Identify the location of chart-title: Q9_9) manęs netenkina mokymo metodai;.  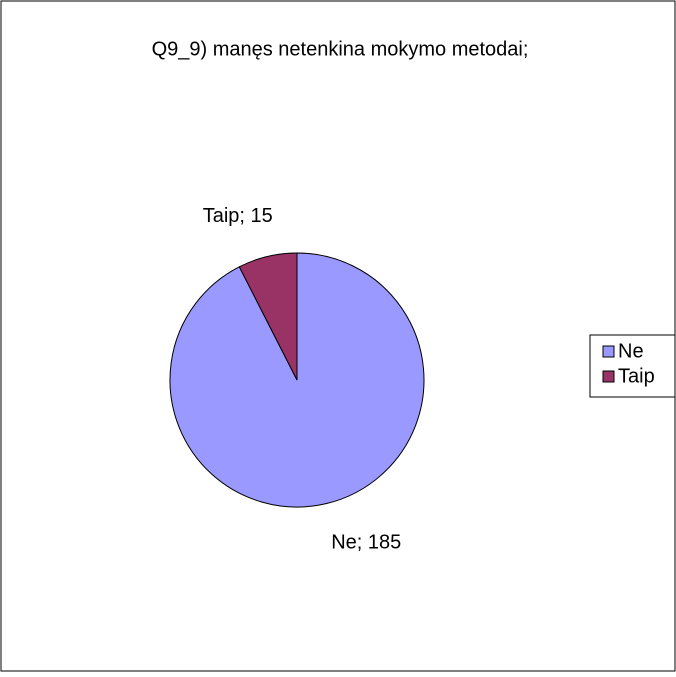
(340, 49).